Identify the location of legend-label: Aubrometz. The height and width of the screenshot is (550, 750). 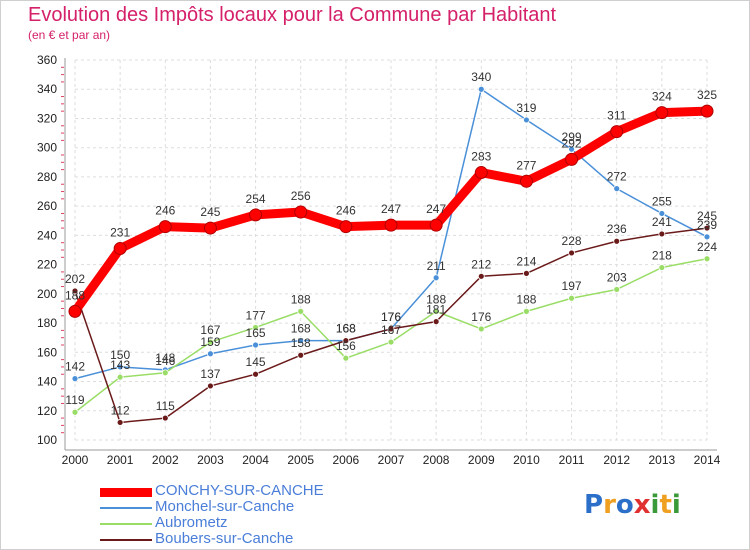
(191, 522).